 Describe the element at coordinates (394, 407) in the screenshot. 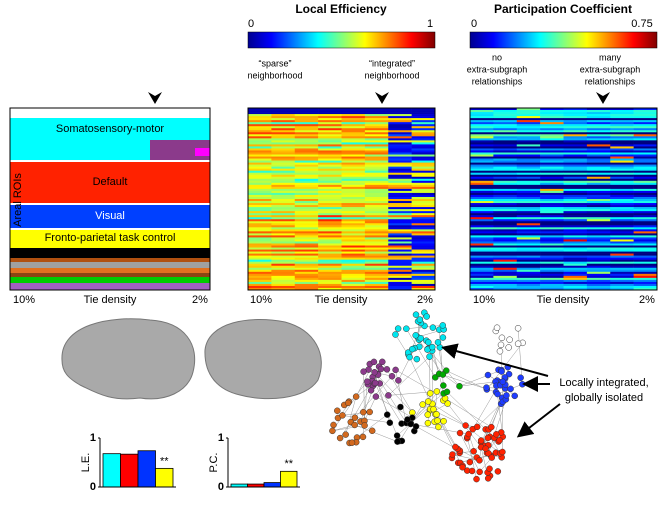

I see `edge` at that location.